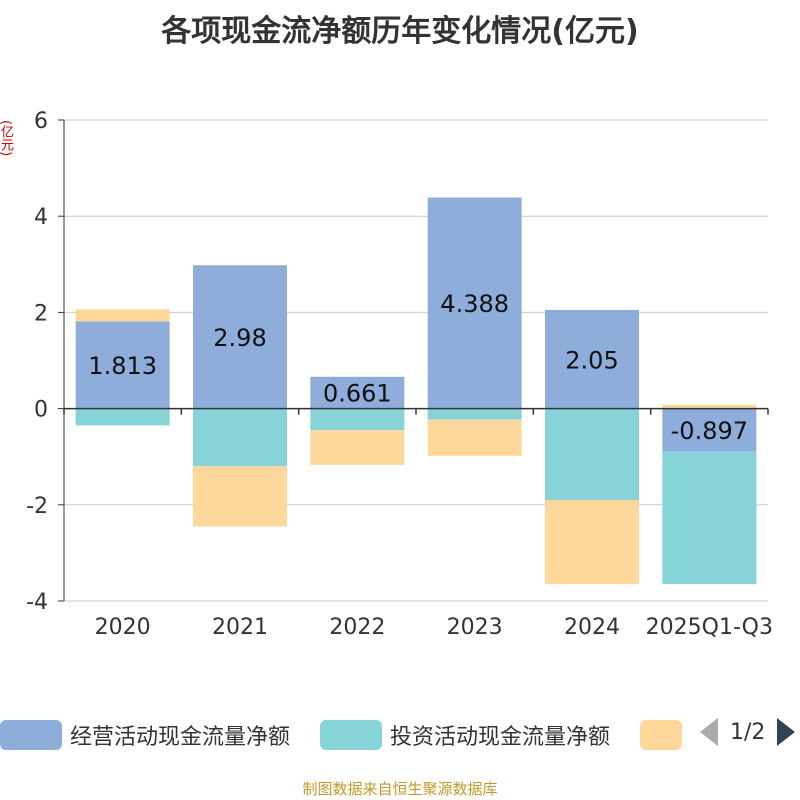 Image resolution: width=800 pixels, height=800 pixels. I want to click on bar-investing-2021, so click(240, 437).